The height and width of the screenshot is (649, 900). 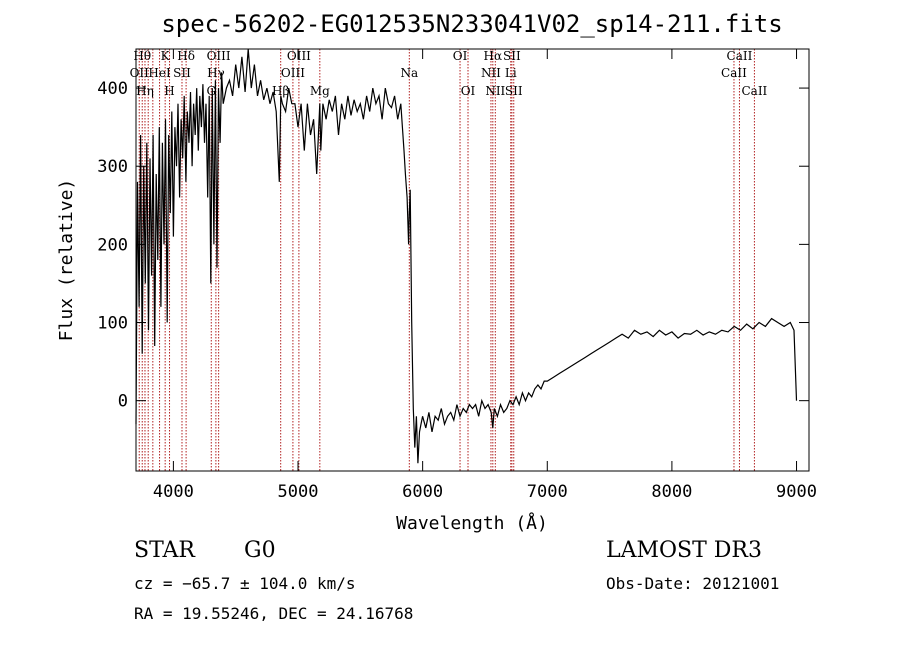 I want to click on line-label-10: G, so click(x=211, y=91).